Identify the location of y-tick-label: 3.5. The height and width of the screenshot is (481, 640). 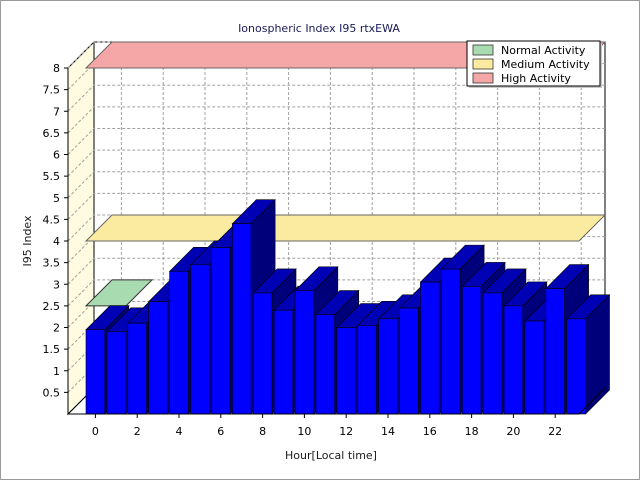
(52, 263).